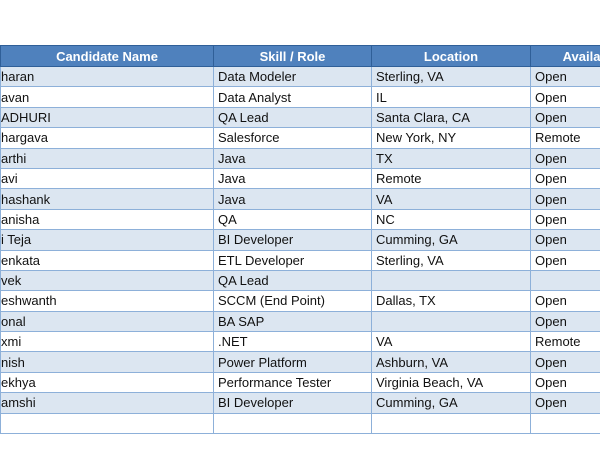 Image resolution: width=600 pixels, height=450 pixels. I want to click on table-cell: vek, so click(107, 280).